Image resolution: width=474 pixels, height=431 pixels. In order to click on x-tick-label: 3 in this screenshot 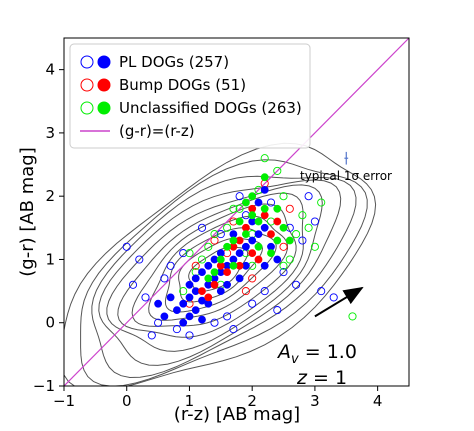, I will do `click(315, 401)`.